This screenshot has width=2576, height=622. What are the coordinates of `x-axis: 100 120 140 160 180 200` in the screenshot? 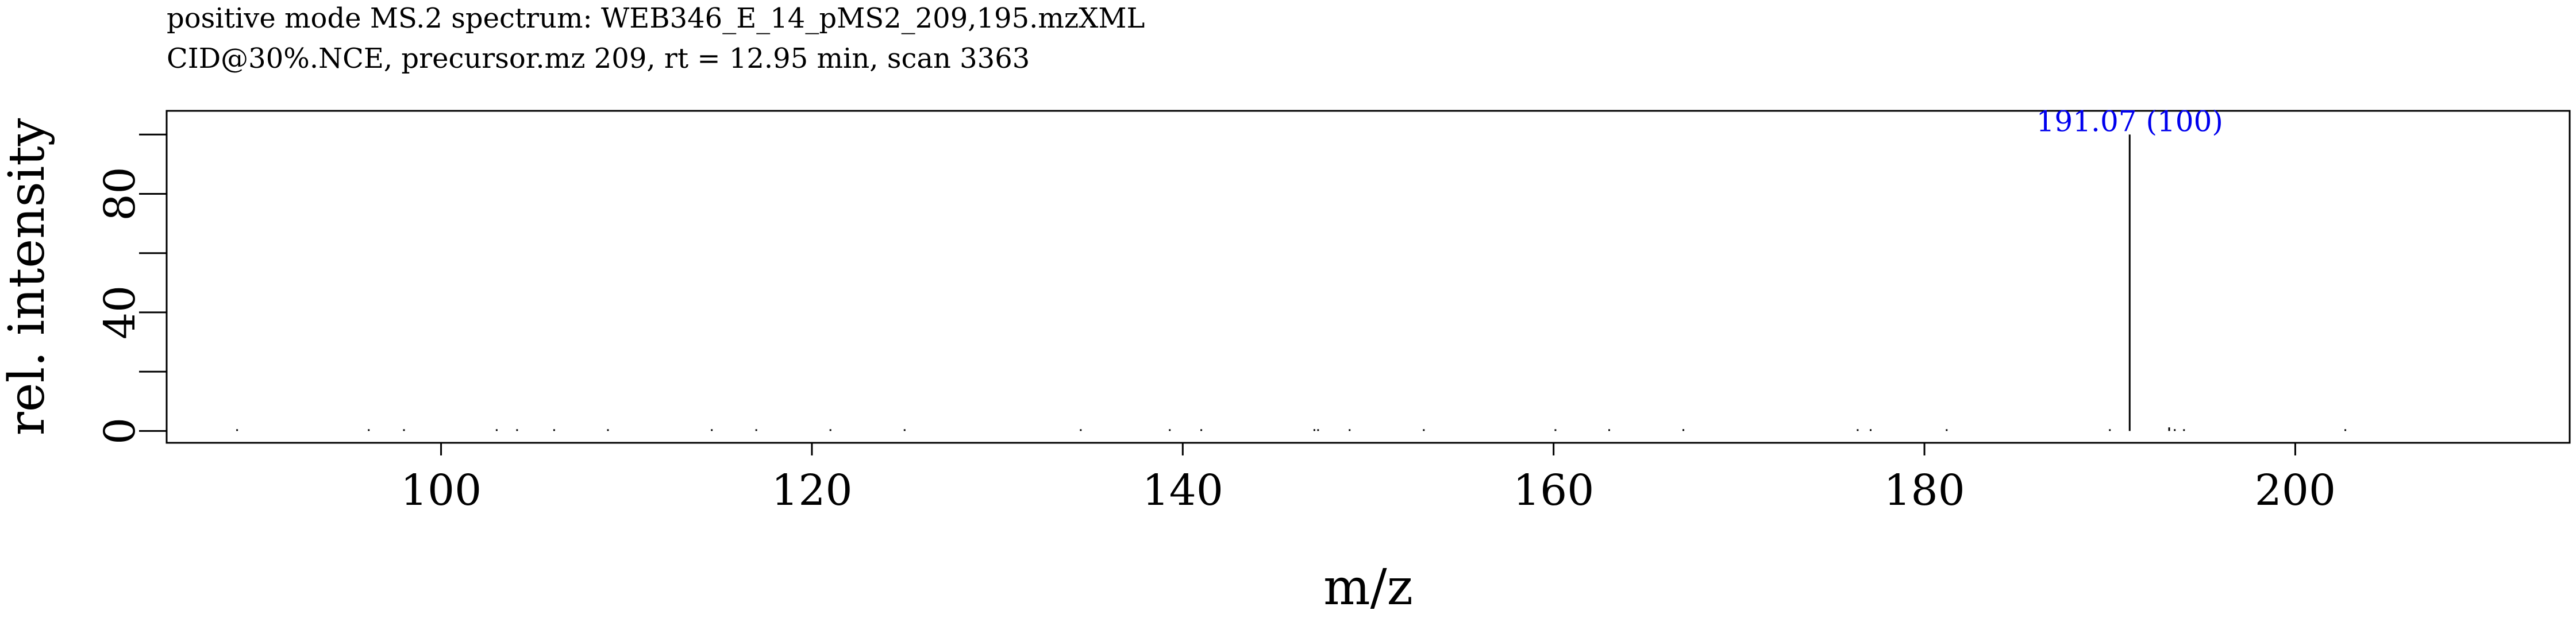 It's located at (1368, 479).